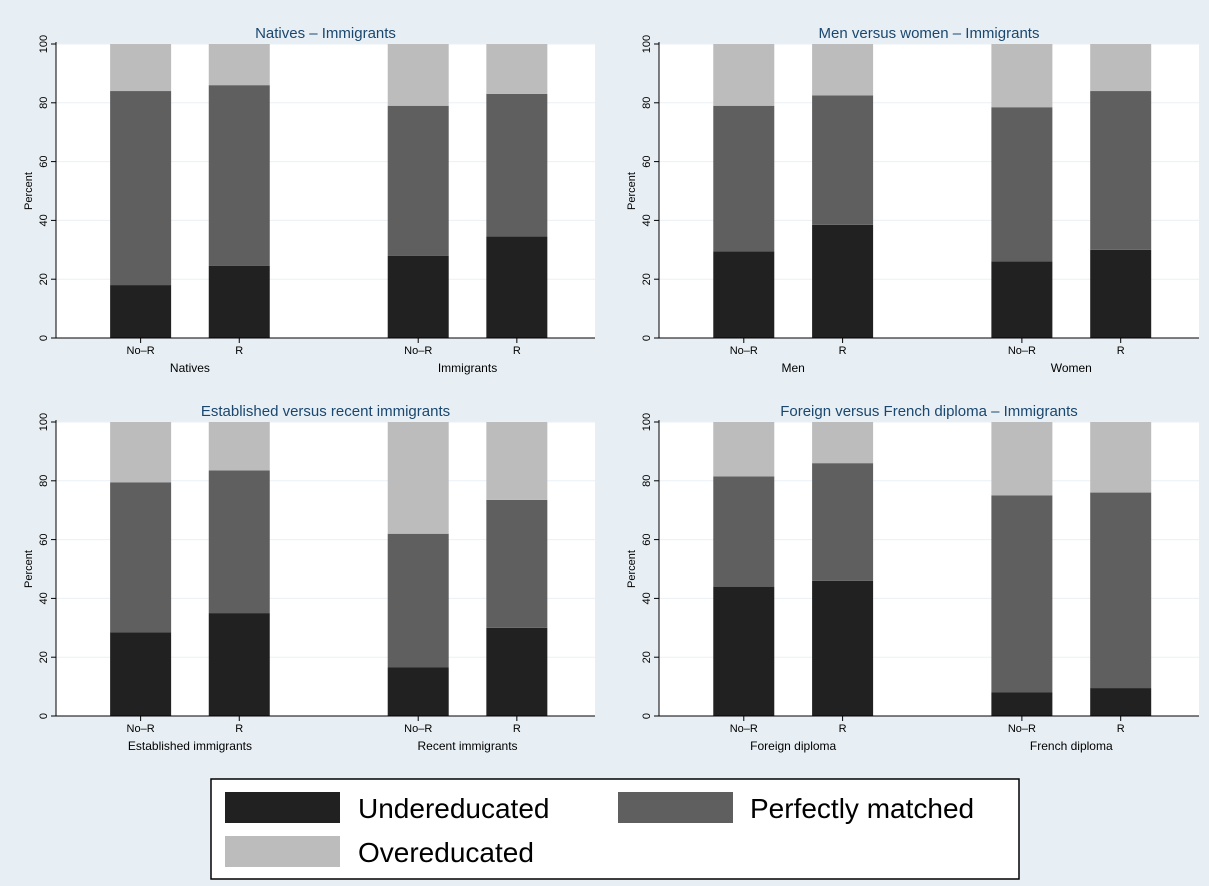  Describe the element at coordinates (517, 165) in the screenshot. I see `bar-immigrants-r-perfectly-matched` at that location.